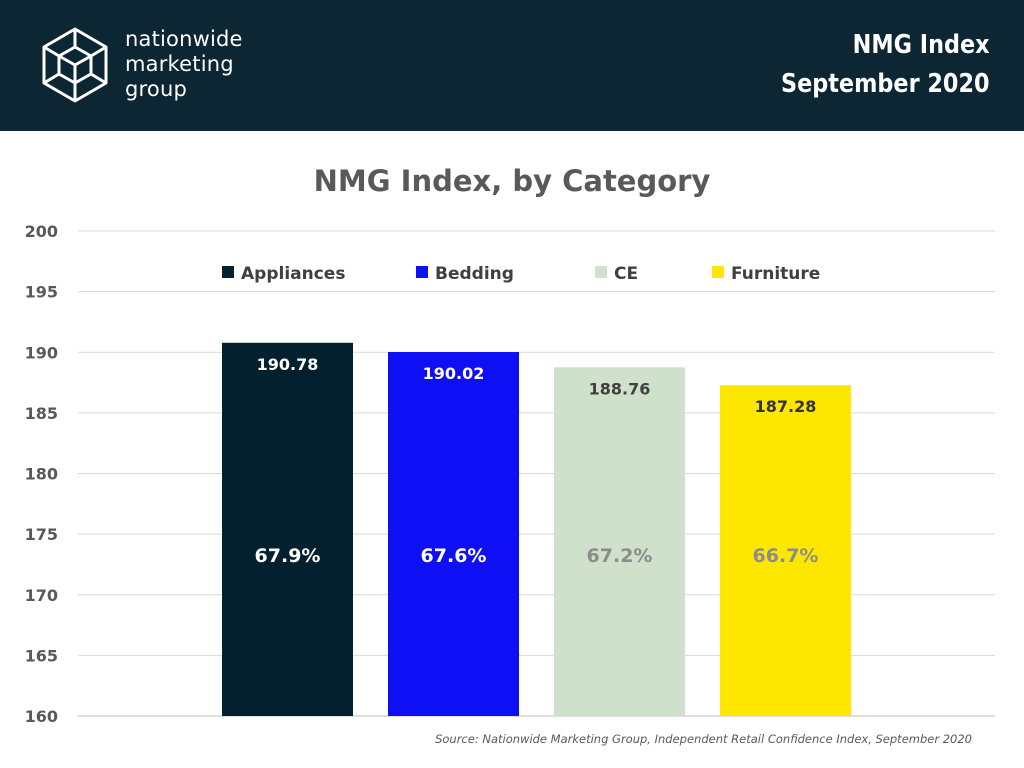 The width and height of the screenshot is (1024, 768). I want to click on y-tick-label: 175, so click(41, 534).